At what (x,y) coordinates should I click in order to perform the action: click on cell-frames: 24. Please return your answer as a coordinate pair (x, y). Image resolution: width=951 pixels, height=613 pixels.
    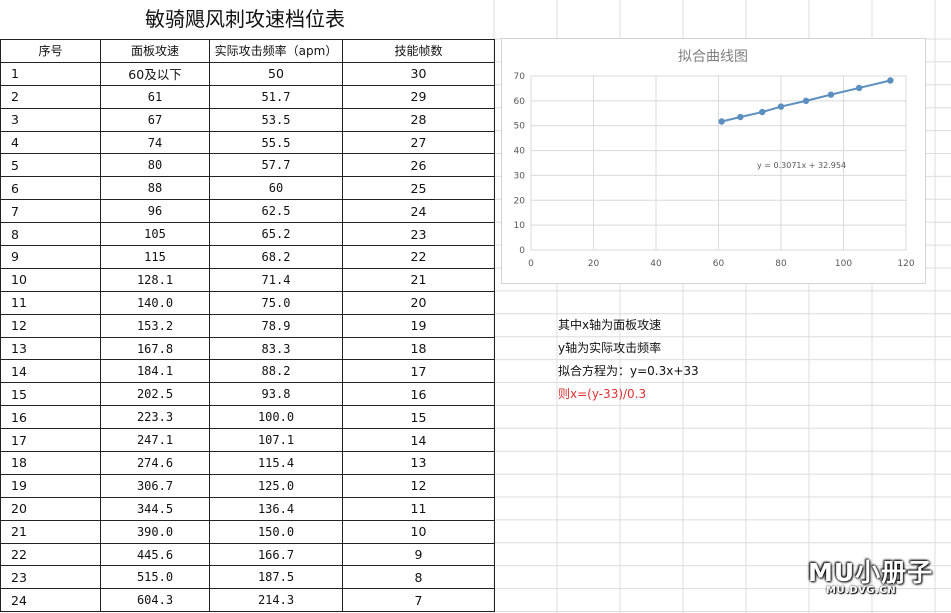
    Looking at the image, I should click on (418, 211).